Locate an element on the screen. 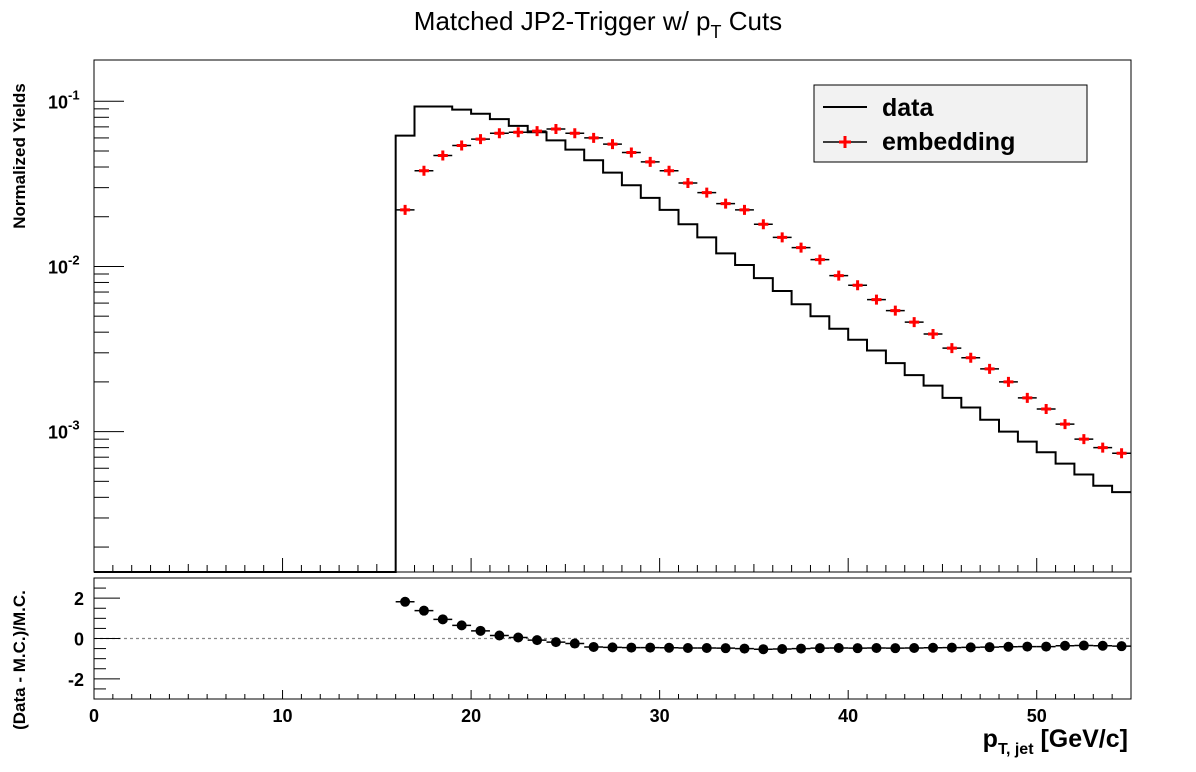 The width and height of the screenshot is (1196, 772). ratio-y-tick-labels: 2 0 -2 is located at coordinates (76, 639).